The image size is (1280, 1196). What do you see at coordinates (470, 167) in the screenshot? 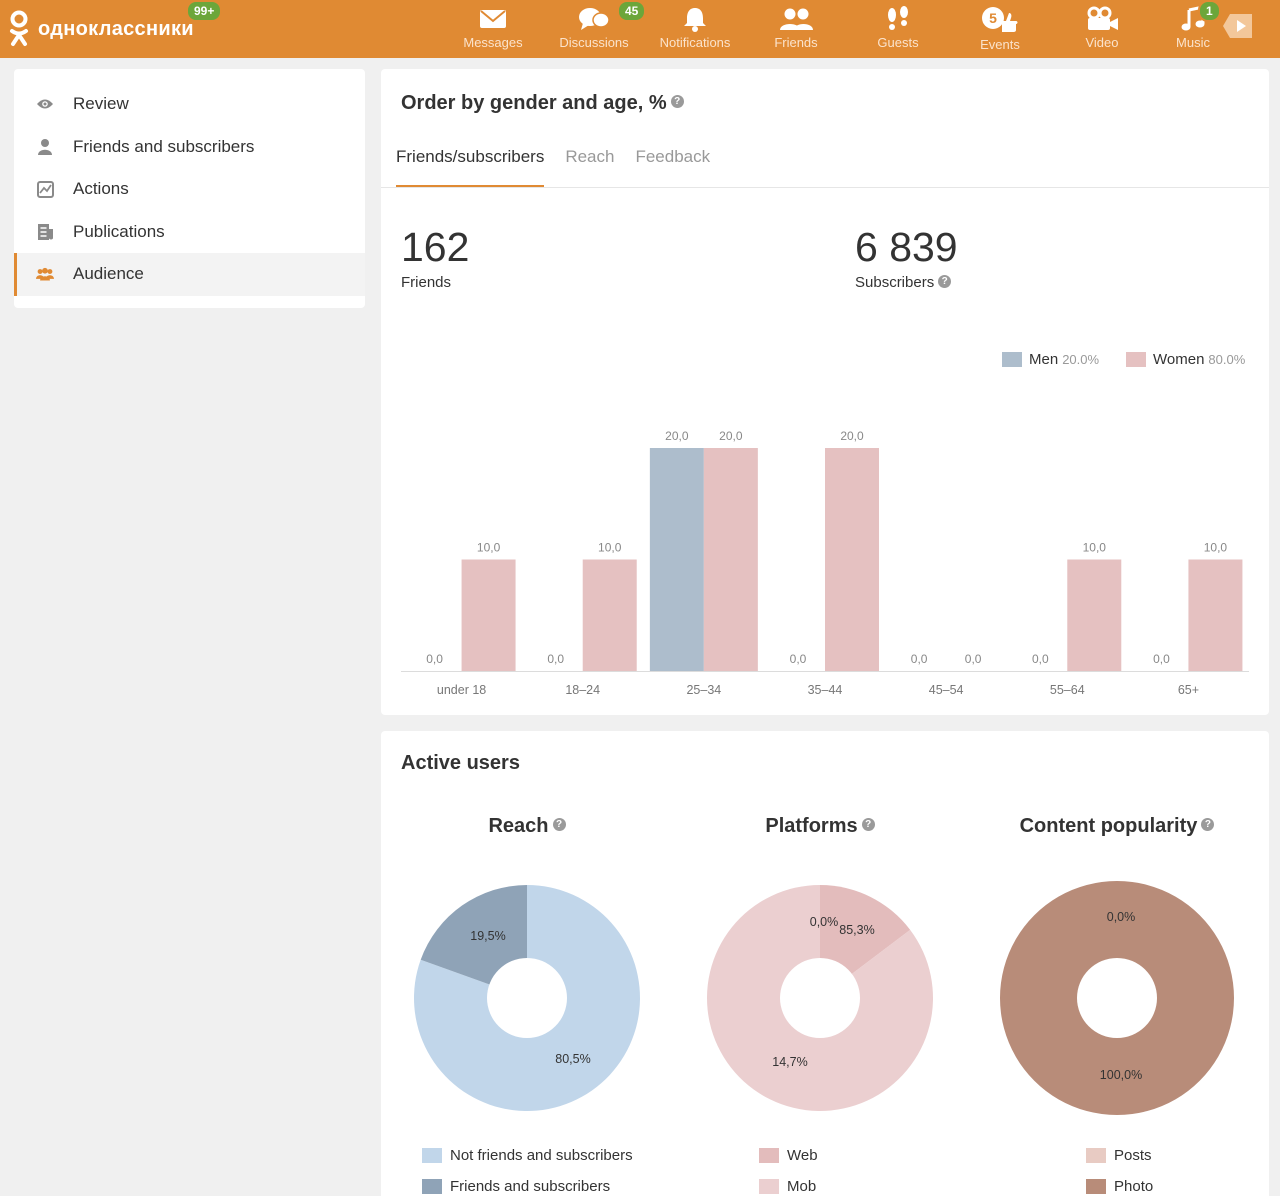
I see `tab-friends-subscribers: Friends/subscribers` at bounding box center [470, 167].